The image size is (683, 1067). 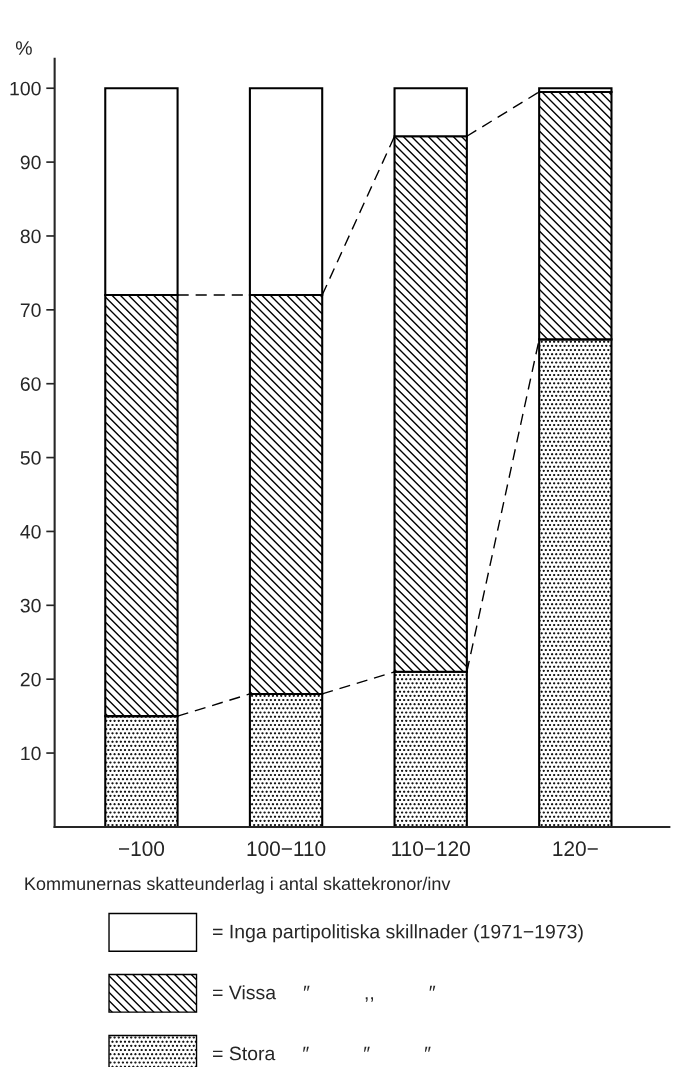 What do you see at coordinates (322, 1053) in the screenshot?
I see `legend-label: = Stora ″ ″ ″` at bounding box center [322, 1053].